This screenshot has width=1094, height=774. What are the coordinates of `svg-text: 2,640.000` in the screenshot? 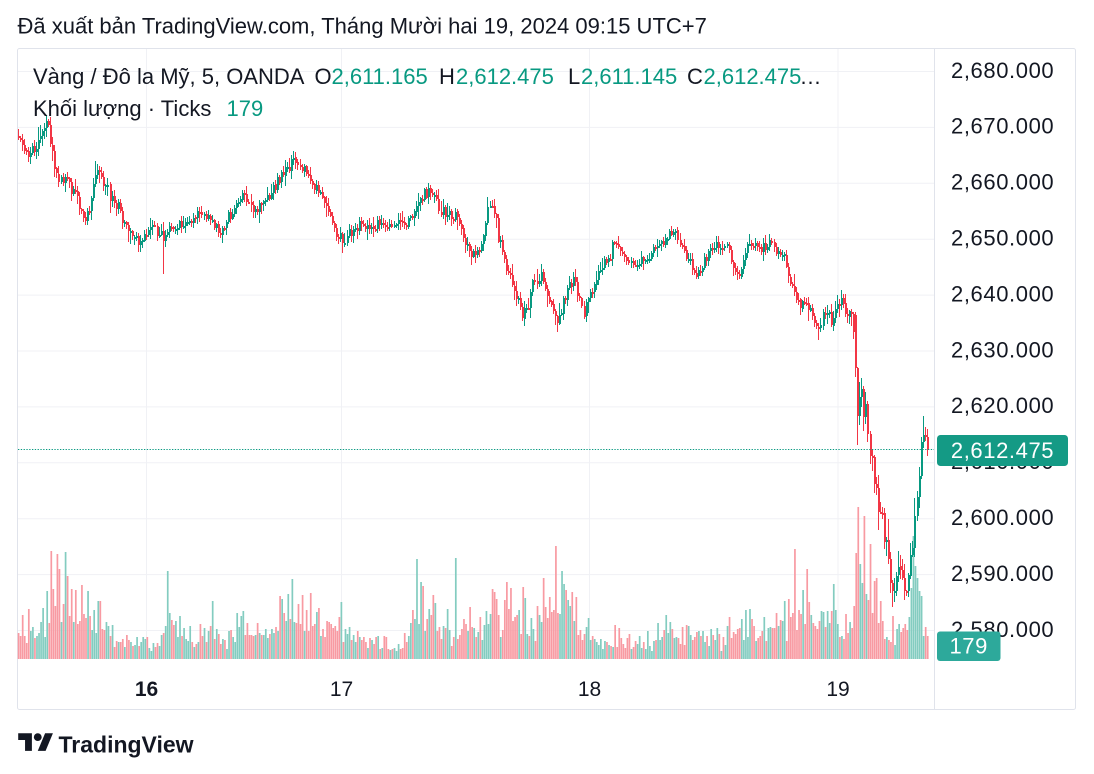 It's located at (1002, 293).